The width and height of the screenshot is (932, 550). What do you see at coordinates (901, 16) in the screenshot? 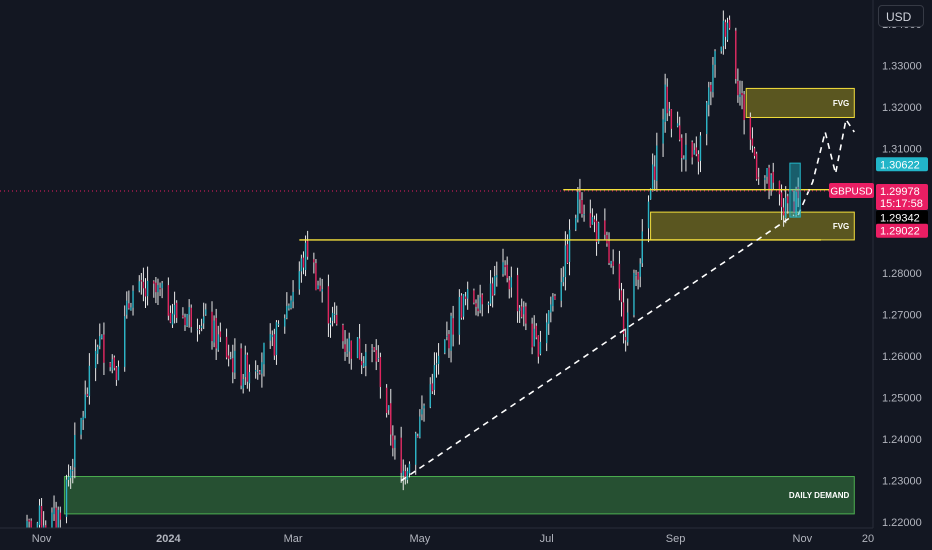
I see `currency-selector-button: USD` at bounding box center [901, 16].